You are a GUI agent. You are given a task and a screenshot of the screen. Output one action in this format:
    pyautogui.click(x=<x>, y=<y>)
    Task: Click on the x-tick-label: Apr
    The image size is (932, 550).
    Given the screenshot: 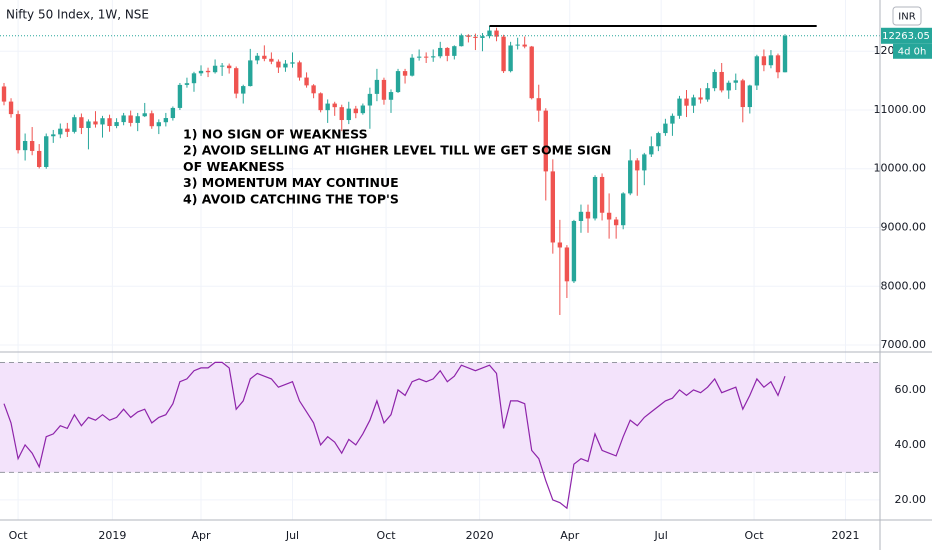 What is the action you would take?
    pyautogui.click(x=570, y=535)
    